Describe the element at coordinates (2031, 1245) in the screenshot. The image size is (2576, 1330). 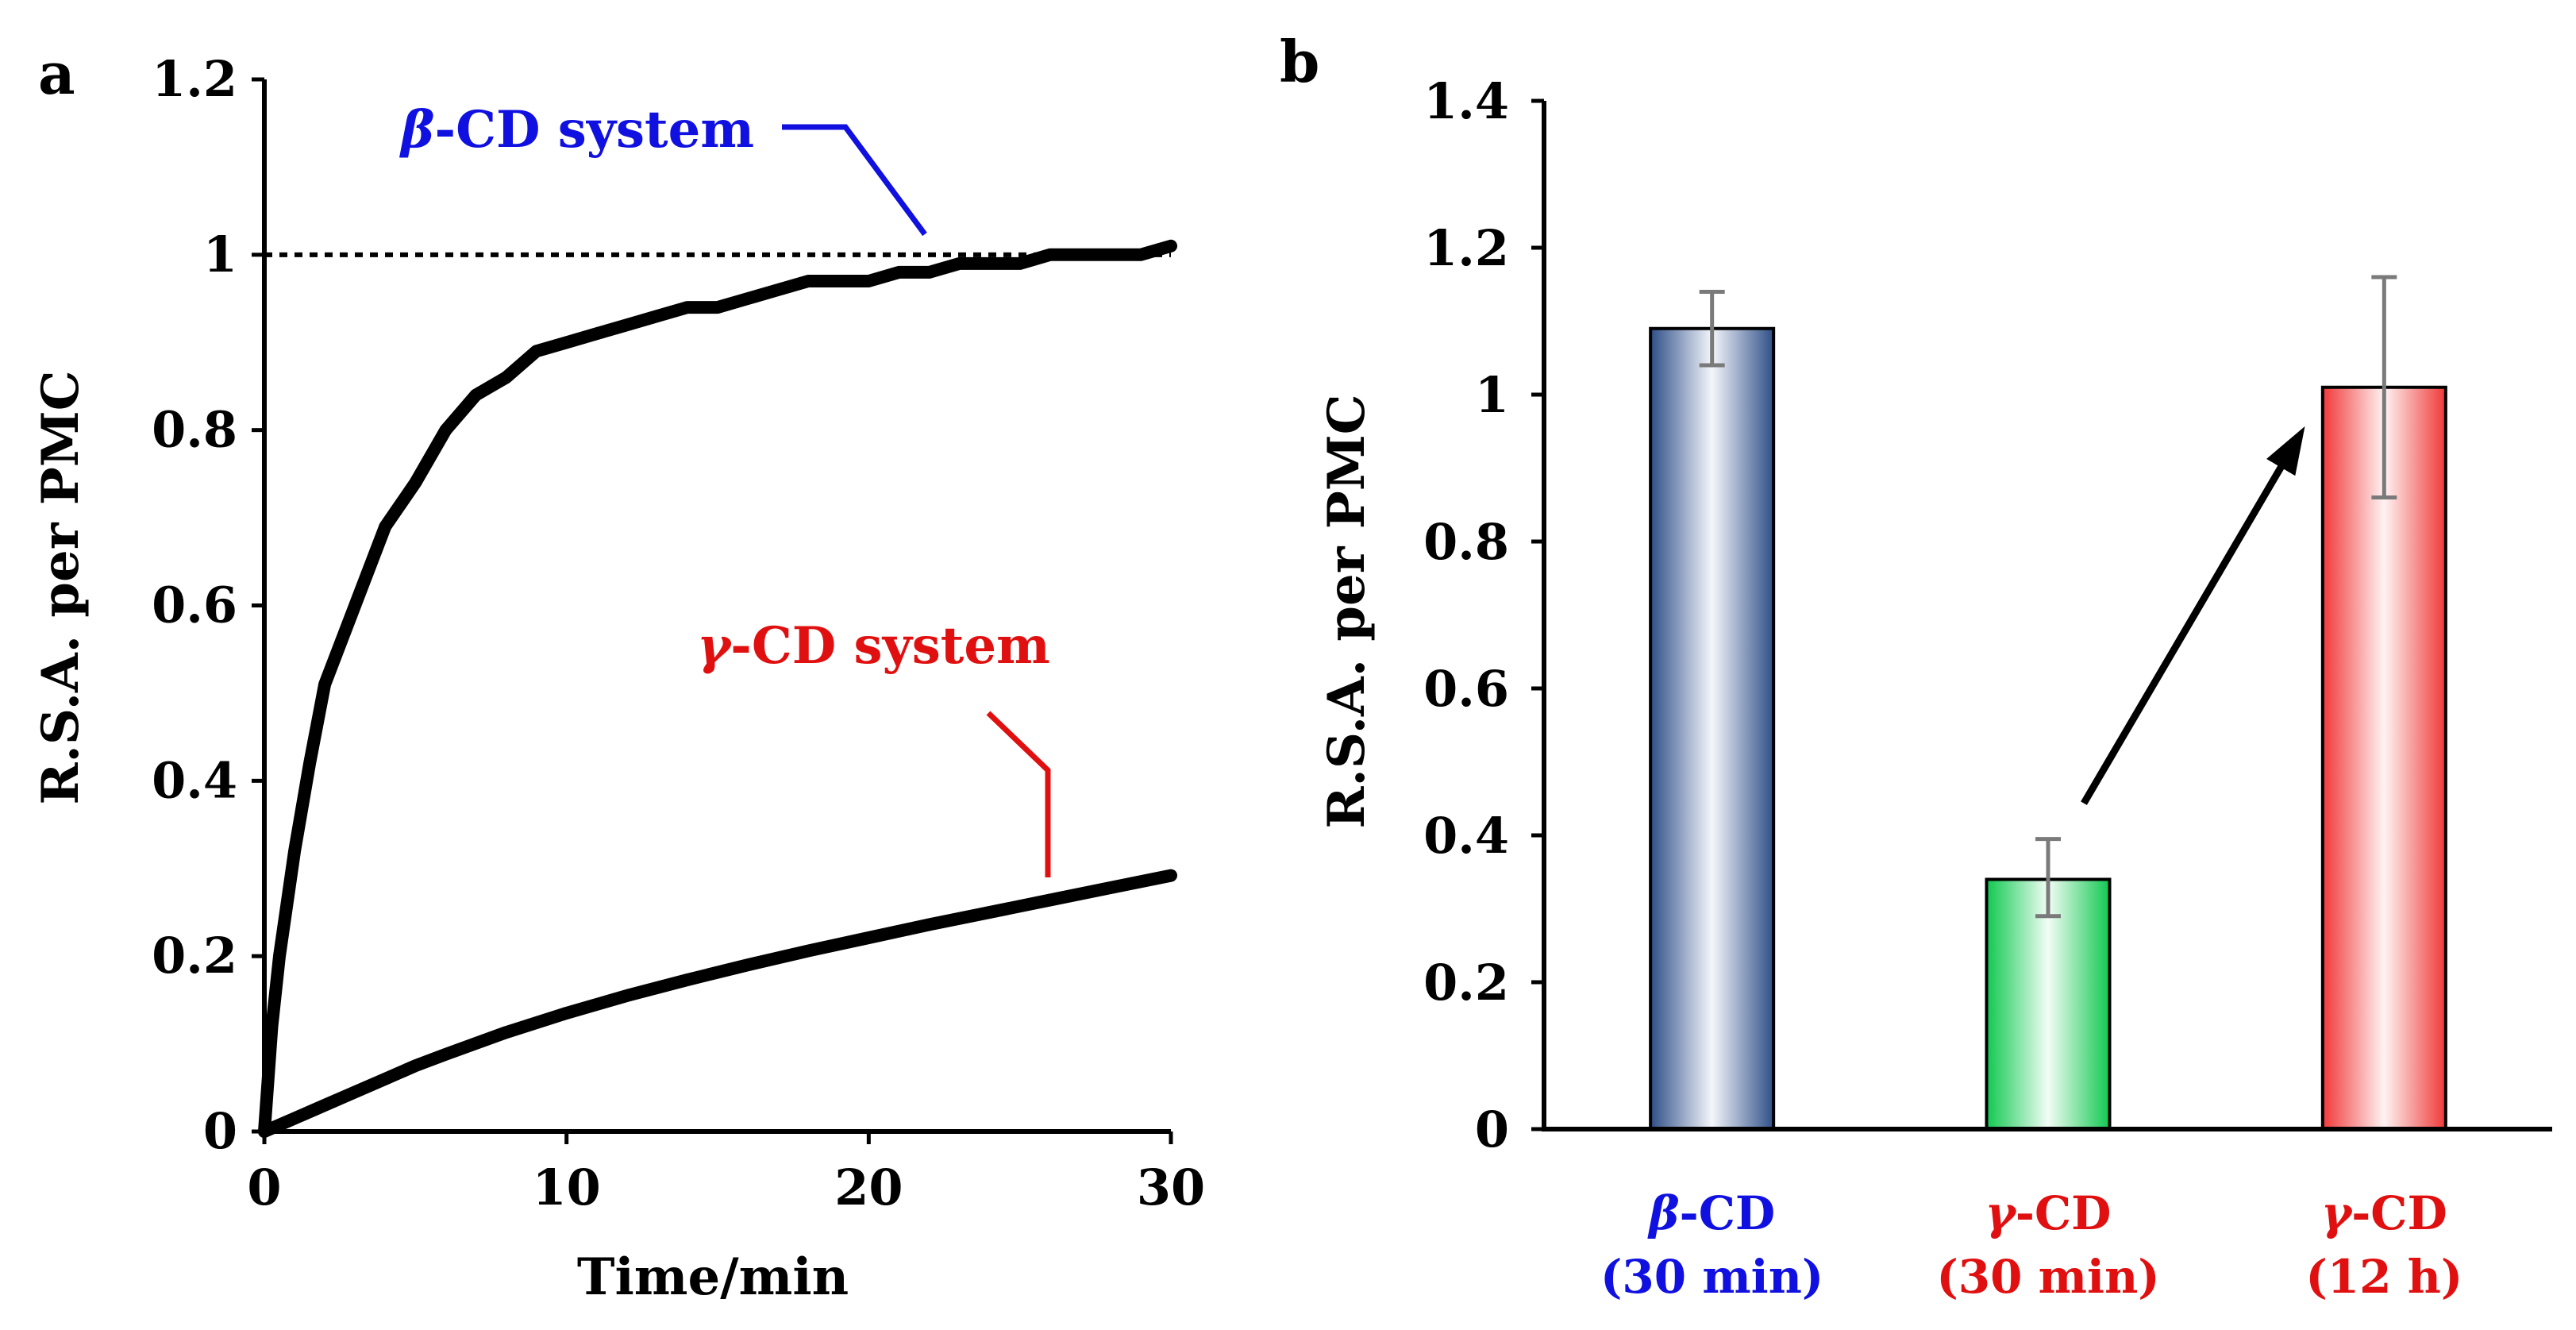
I see `panel-b-category-label-group: β-CD(30 min)γ-CD(30 min)γ-CD(12 h)` at that location.